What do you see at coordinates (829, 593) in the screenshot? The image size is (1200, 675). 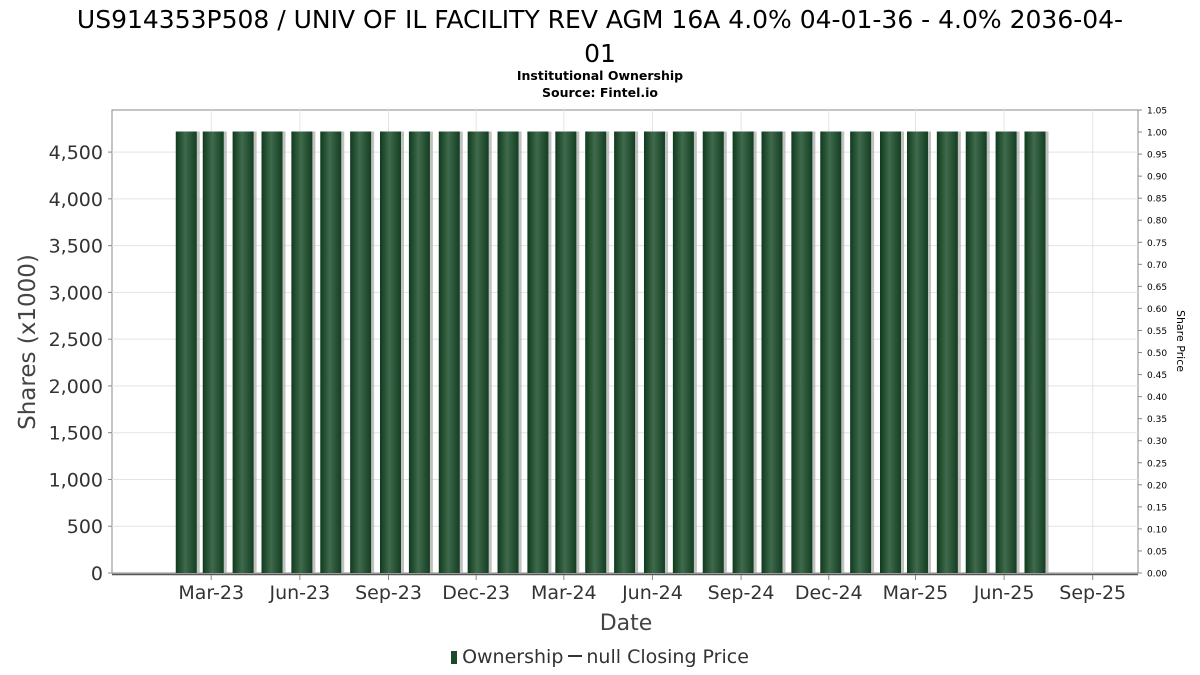 I see `x-tick-label: Dec-24` at bounding box center [829, 593].